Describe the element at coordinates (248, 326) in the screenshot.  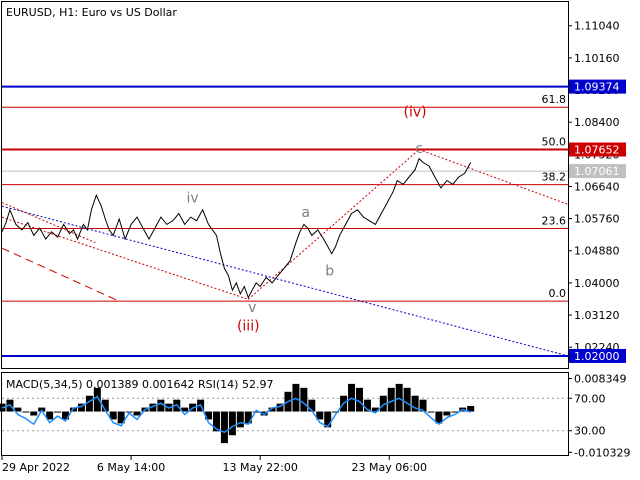
I see `wave-label: (iii)` at that location.